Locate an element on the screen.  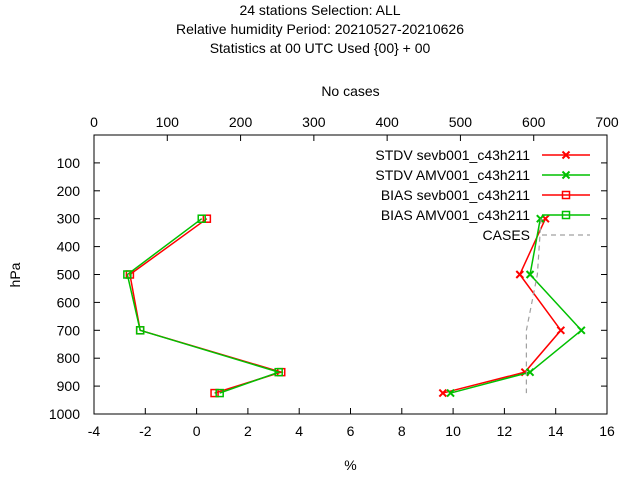
legend-label: STDV AMV001_c43h211 is located at coordinates (452, 175).